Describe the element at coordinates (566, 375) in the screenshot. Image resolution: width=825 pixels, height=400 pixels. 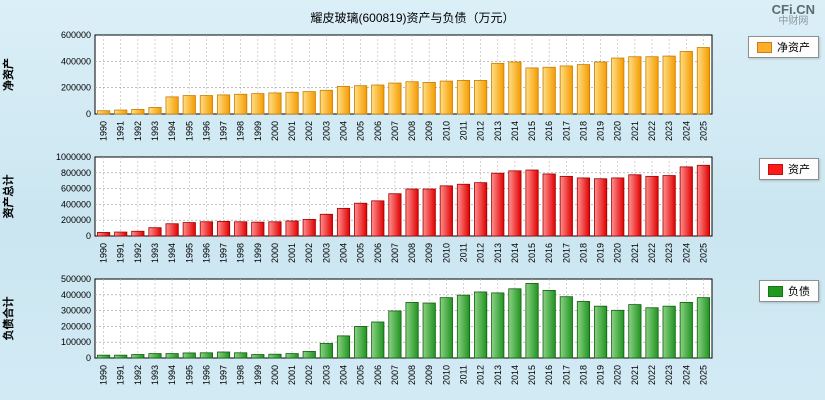
I see `x-tick-label: 2017` at that location.